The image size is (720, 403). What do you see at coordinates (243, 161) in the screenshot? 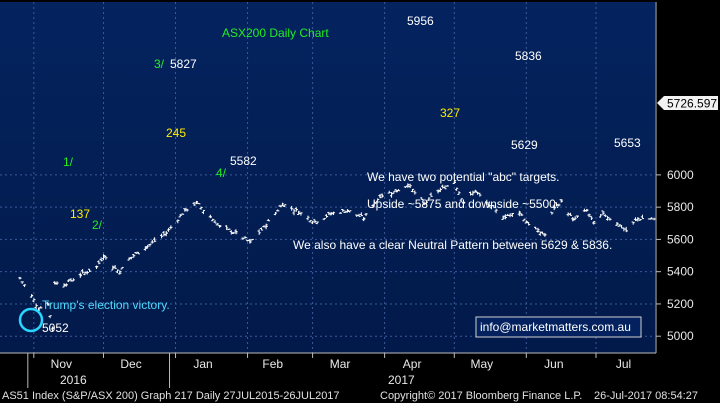
I see `annotation-5582: 5582` at bounding box center [243, 161].